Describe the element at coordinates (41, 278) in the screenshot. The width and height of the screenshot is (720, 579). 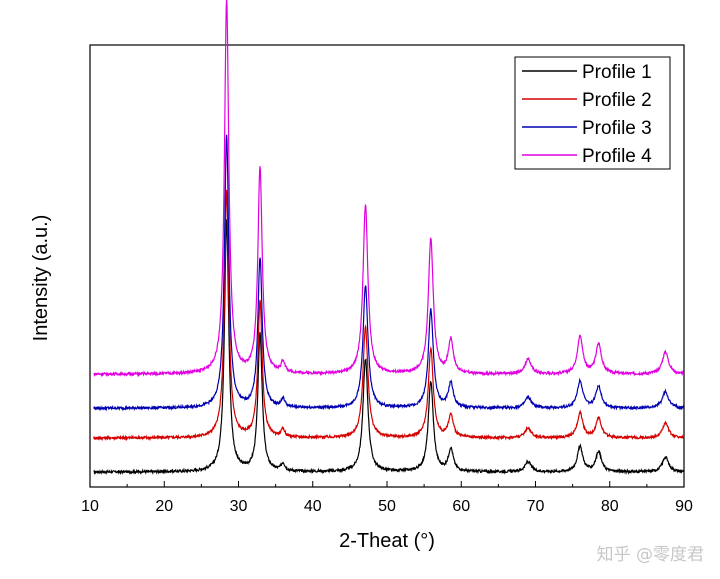
I see `y-axis-title: Intensity (a.u.)` at that location.